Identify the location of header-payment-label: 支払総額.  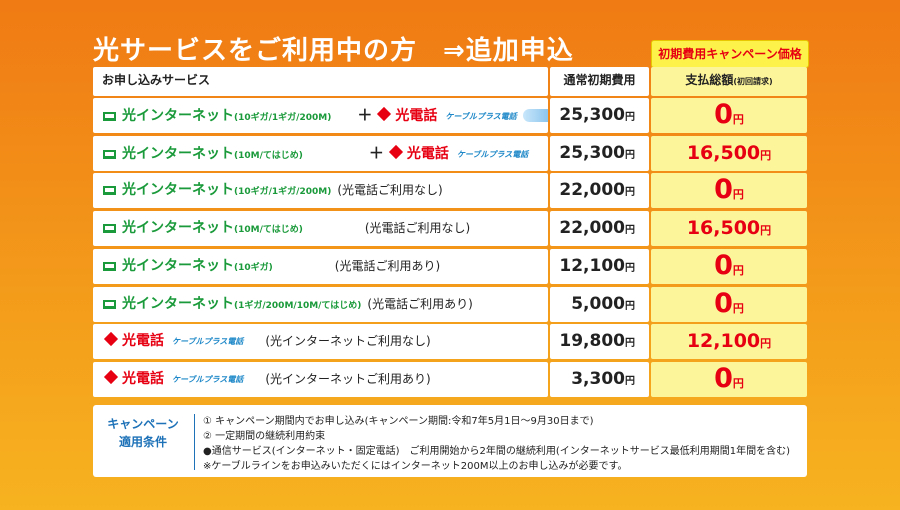
(709, 80).